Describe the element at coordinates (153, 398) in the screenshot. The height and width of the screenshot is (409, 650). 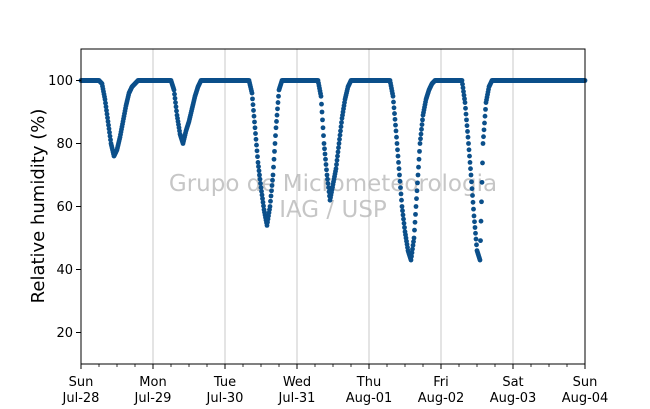
I see `x-tick-label-date: Jul-29` at that location.